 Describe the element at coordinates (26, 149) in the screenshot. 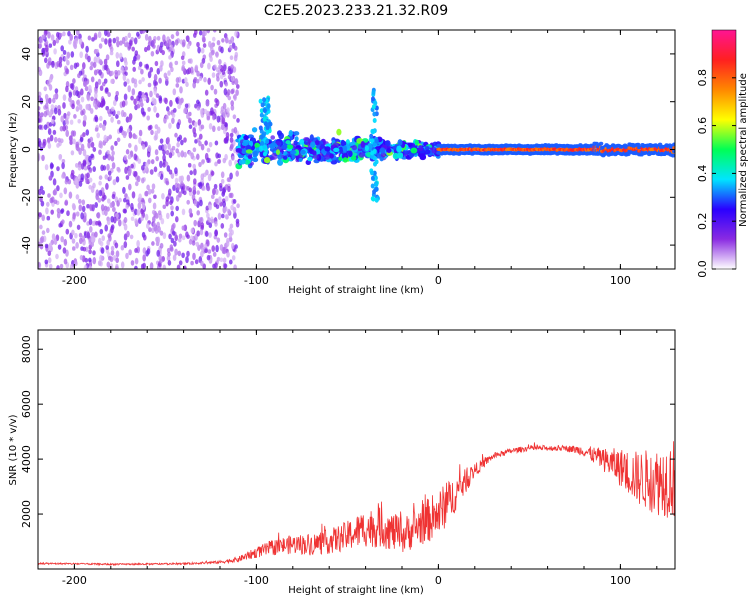

I see `y-tick-label: 0` at that location.